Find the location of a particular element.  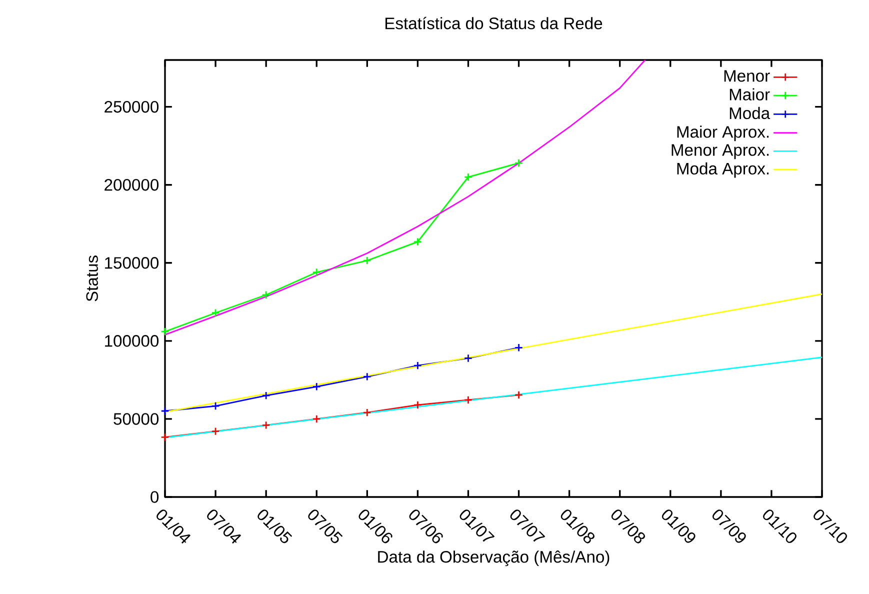

legend-label: Maior is located at coordinates (750, 94).